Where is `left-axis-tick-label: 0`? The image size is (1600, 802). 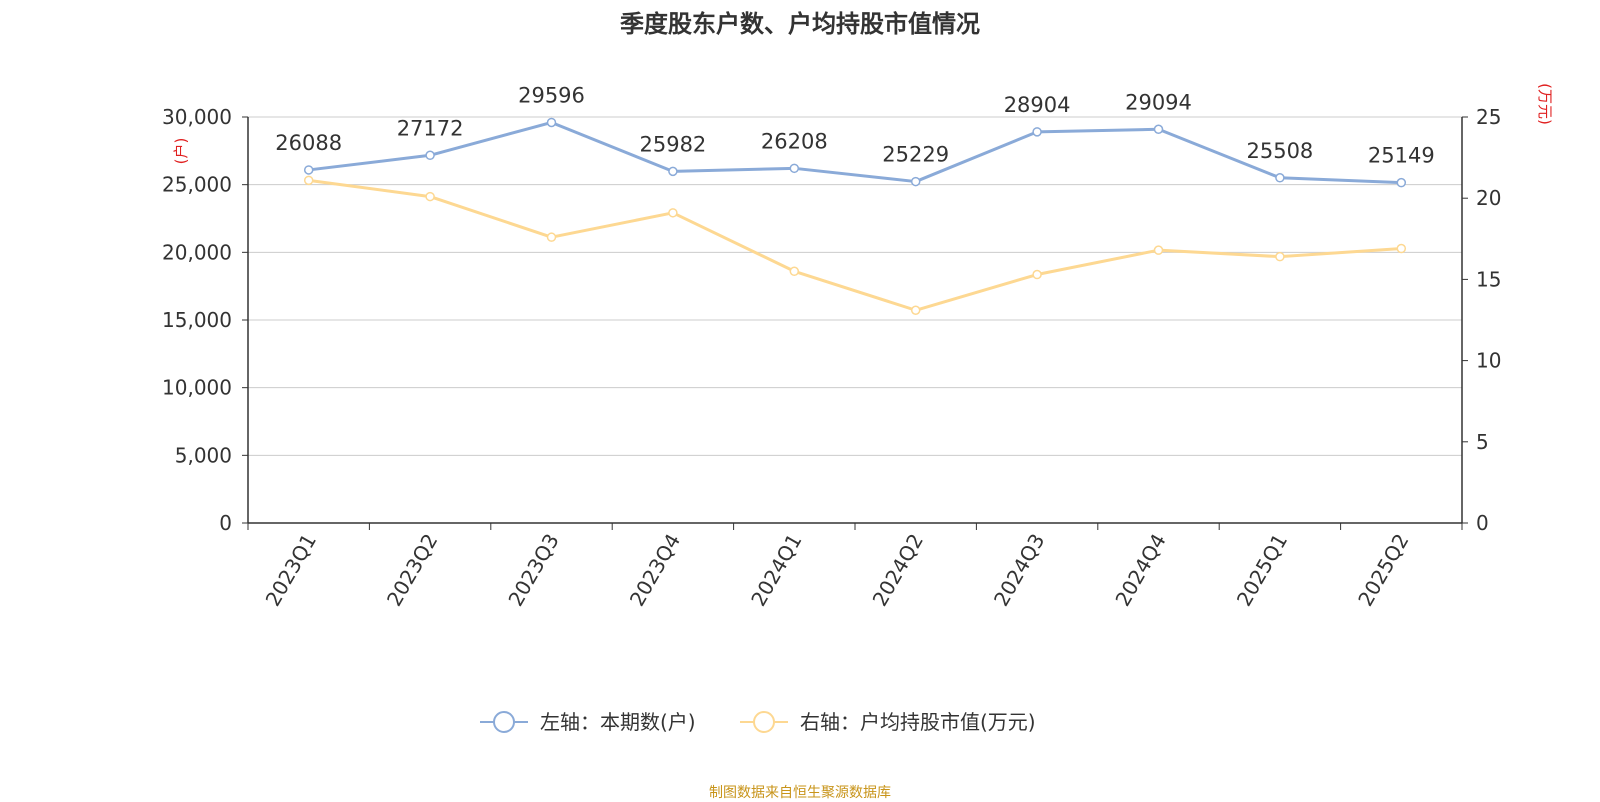 left-axis-tick-label: 0 is located at coordinates (225, 523).